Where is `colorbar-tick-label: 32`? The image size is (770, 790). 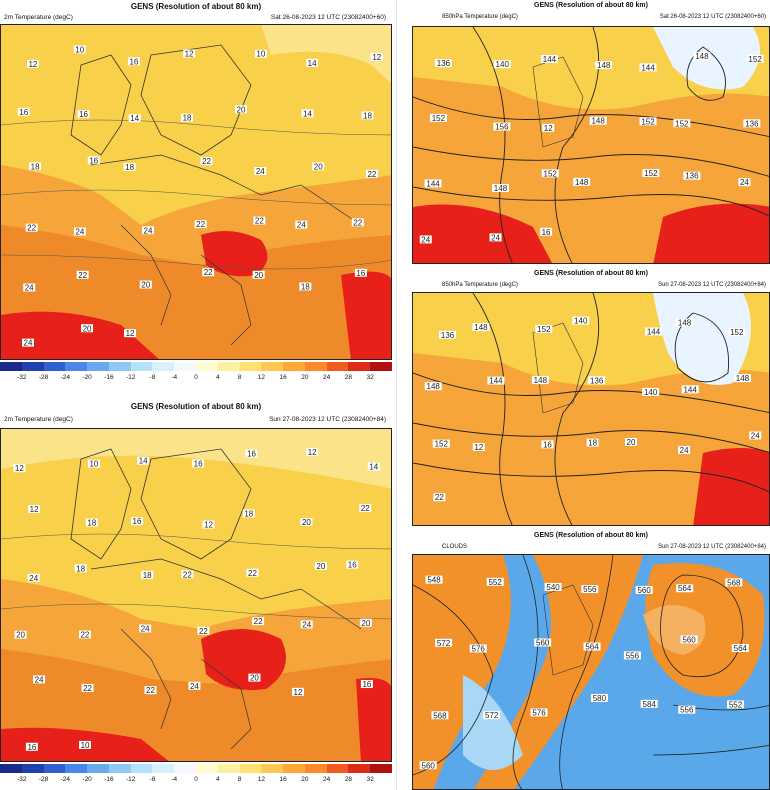
colorbar-tick-label: 32 is located at coordinates (370, 779).